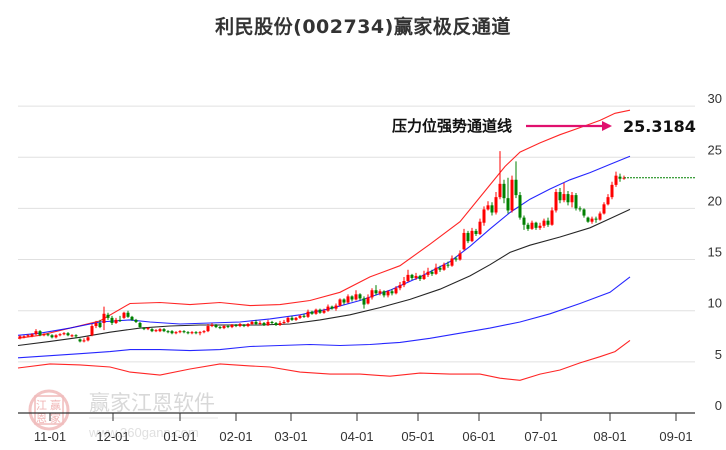 The width and height of the screenshot is (726, 450). Describe the element at coordinates (715, 98) in the screenshot. I see `y-tick-label: 30` at that location.